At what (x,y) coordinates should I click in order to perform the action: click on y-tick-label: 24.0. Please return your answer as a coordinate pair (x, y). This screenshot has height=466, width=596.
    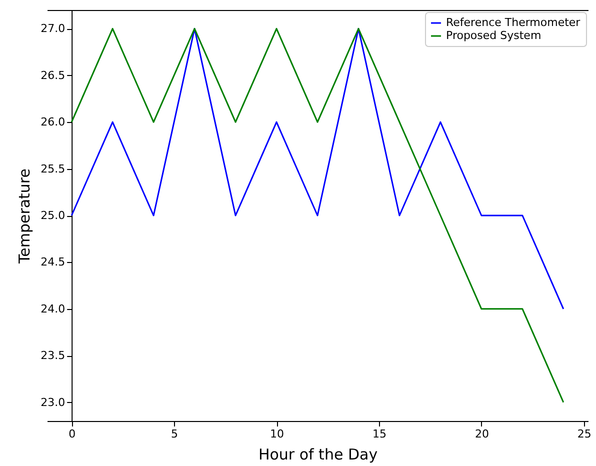
    Looking at the image, I should click on (53, 309).